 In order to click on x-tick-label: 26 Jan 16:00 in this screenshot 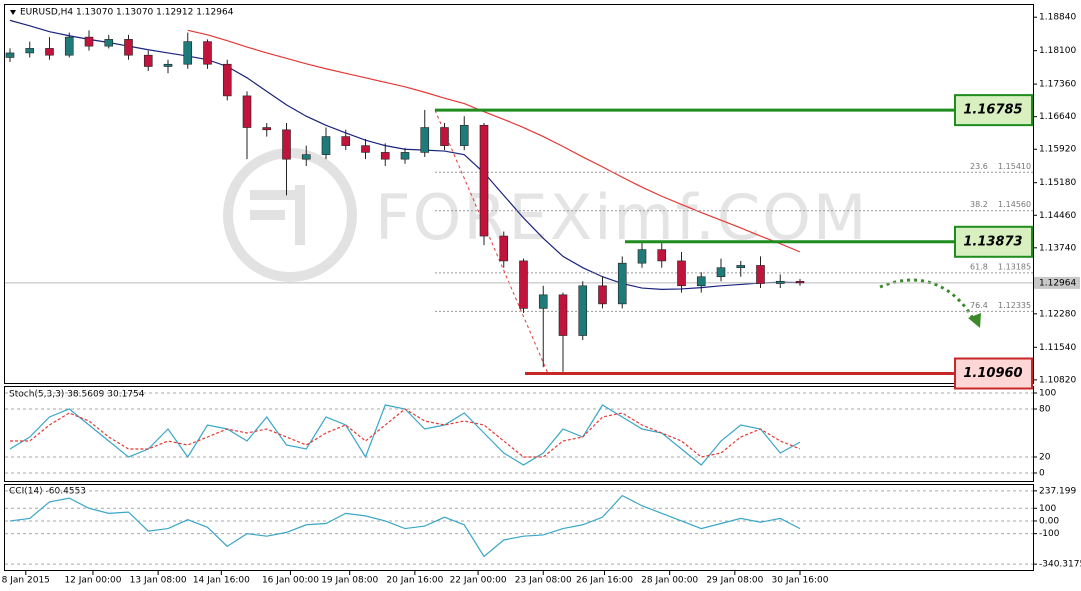, I will do `click(604, 581)`.